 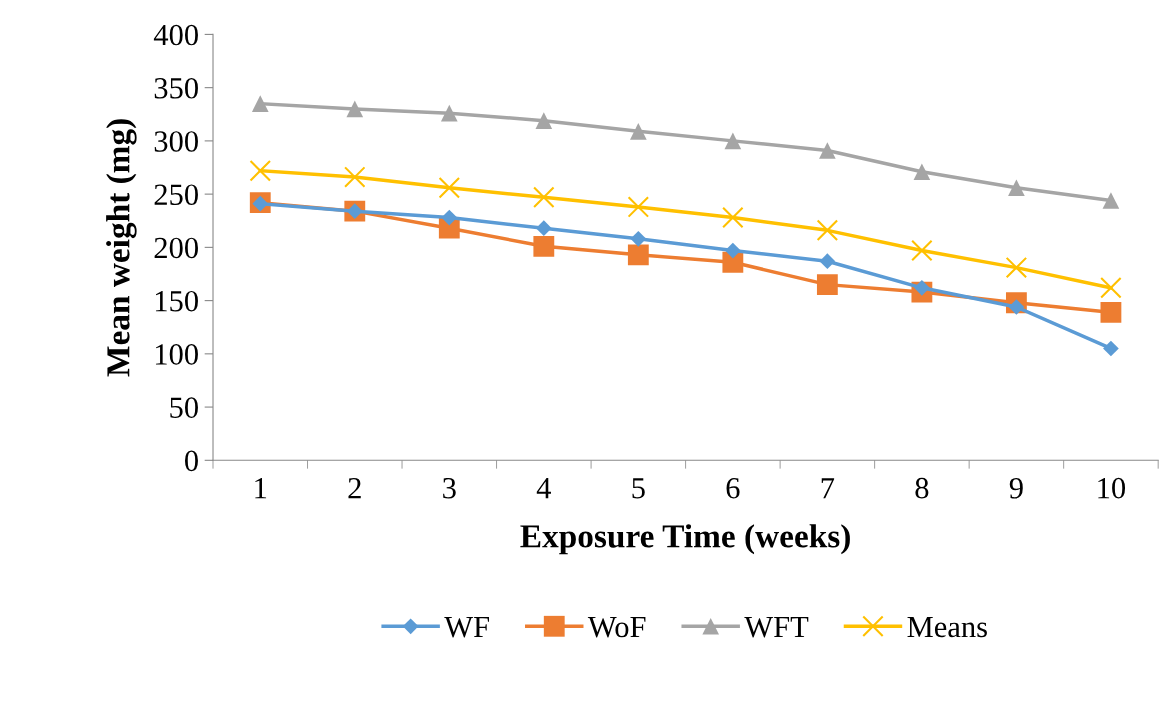 I want to click on y-tick-label: 400, so click(x=175, y=35).